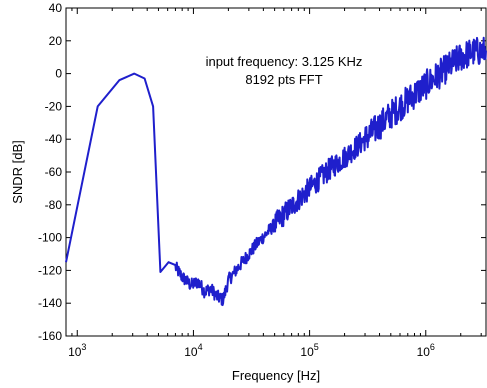 The image size is (487, 388). I want to click on y-tick-label: -100, so click(50, 238).